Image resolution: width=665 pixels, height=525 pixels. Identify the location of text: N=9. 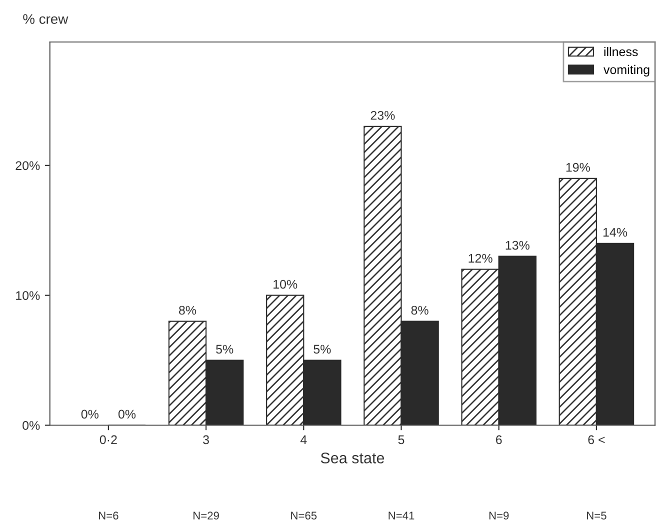
(499, 516).